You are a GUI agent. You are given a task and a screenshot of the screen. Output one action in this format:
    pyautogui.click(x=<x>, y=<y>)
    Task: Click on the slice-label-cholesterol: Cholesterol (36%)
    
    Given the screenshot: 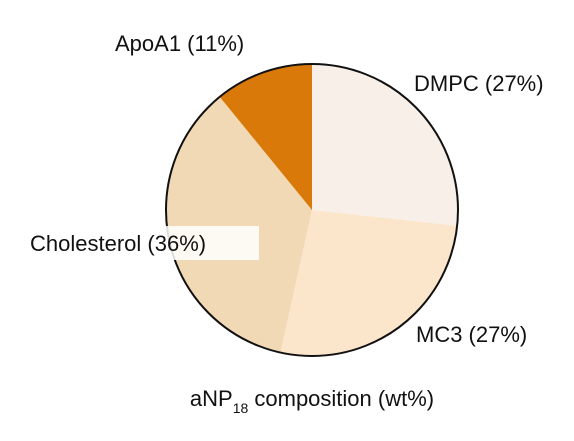 What is the action you would take?
    pyautogui.click(x=118, y=243)
    